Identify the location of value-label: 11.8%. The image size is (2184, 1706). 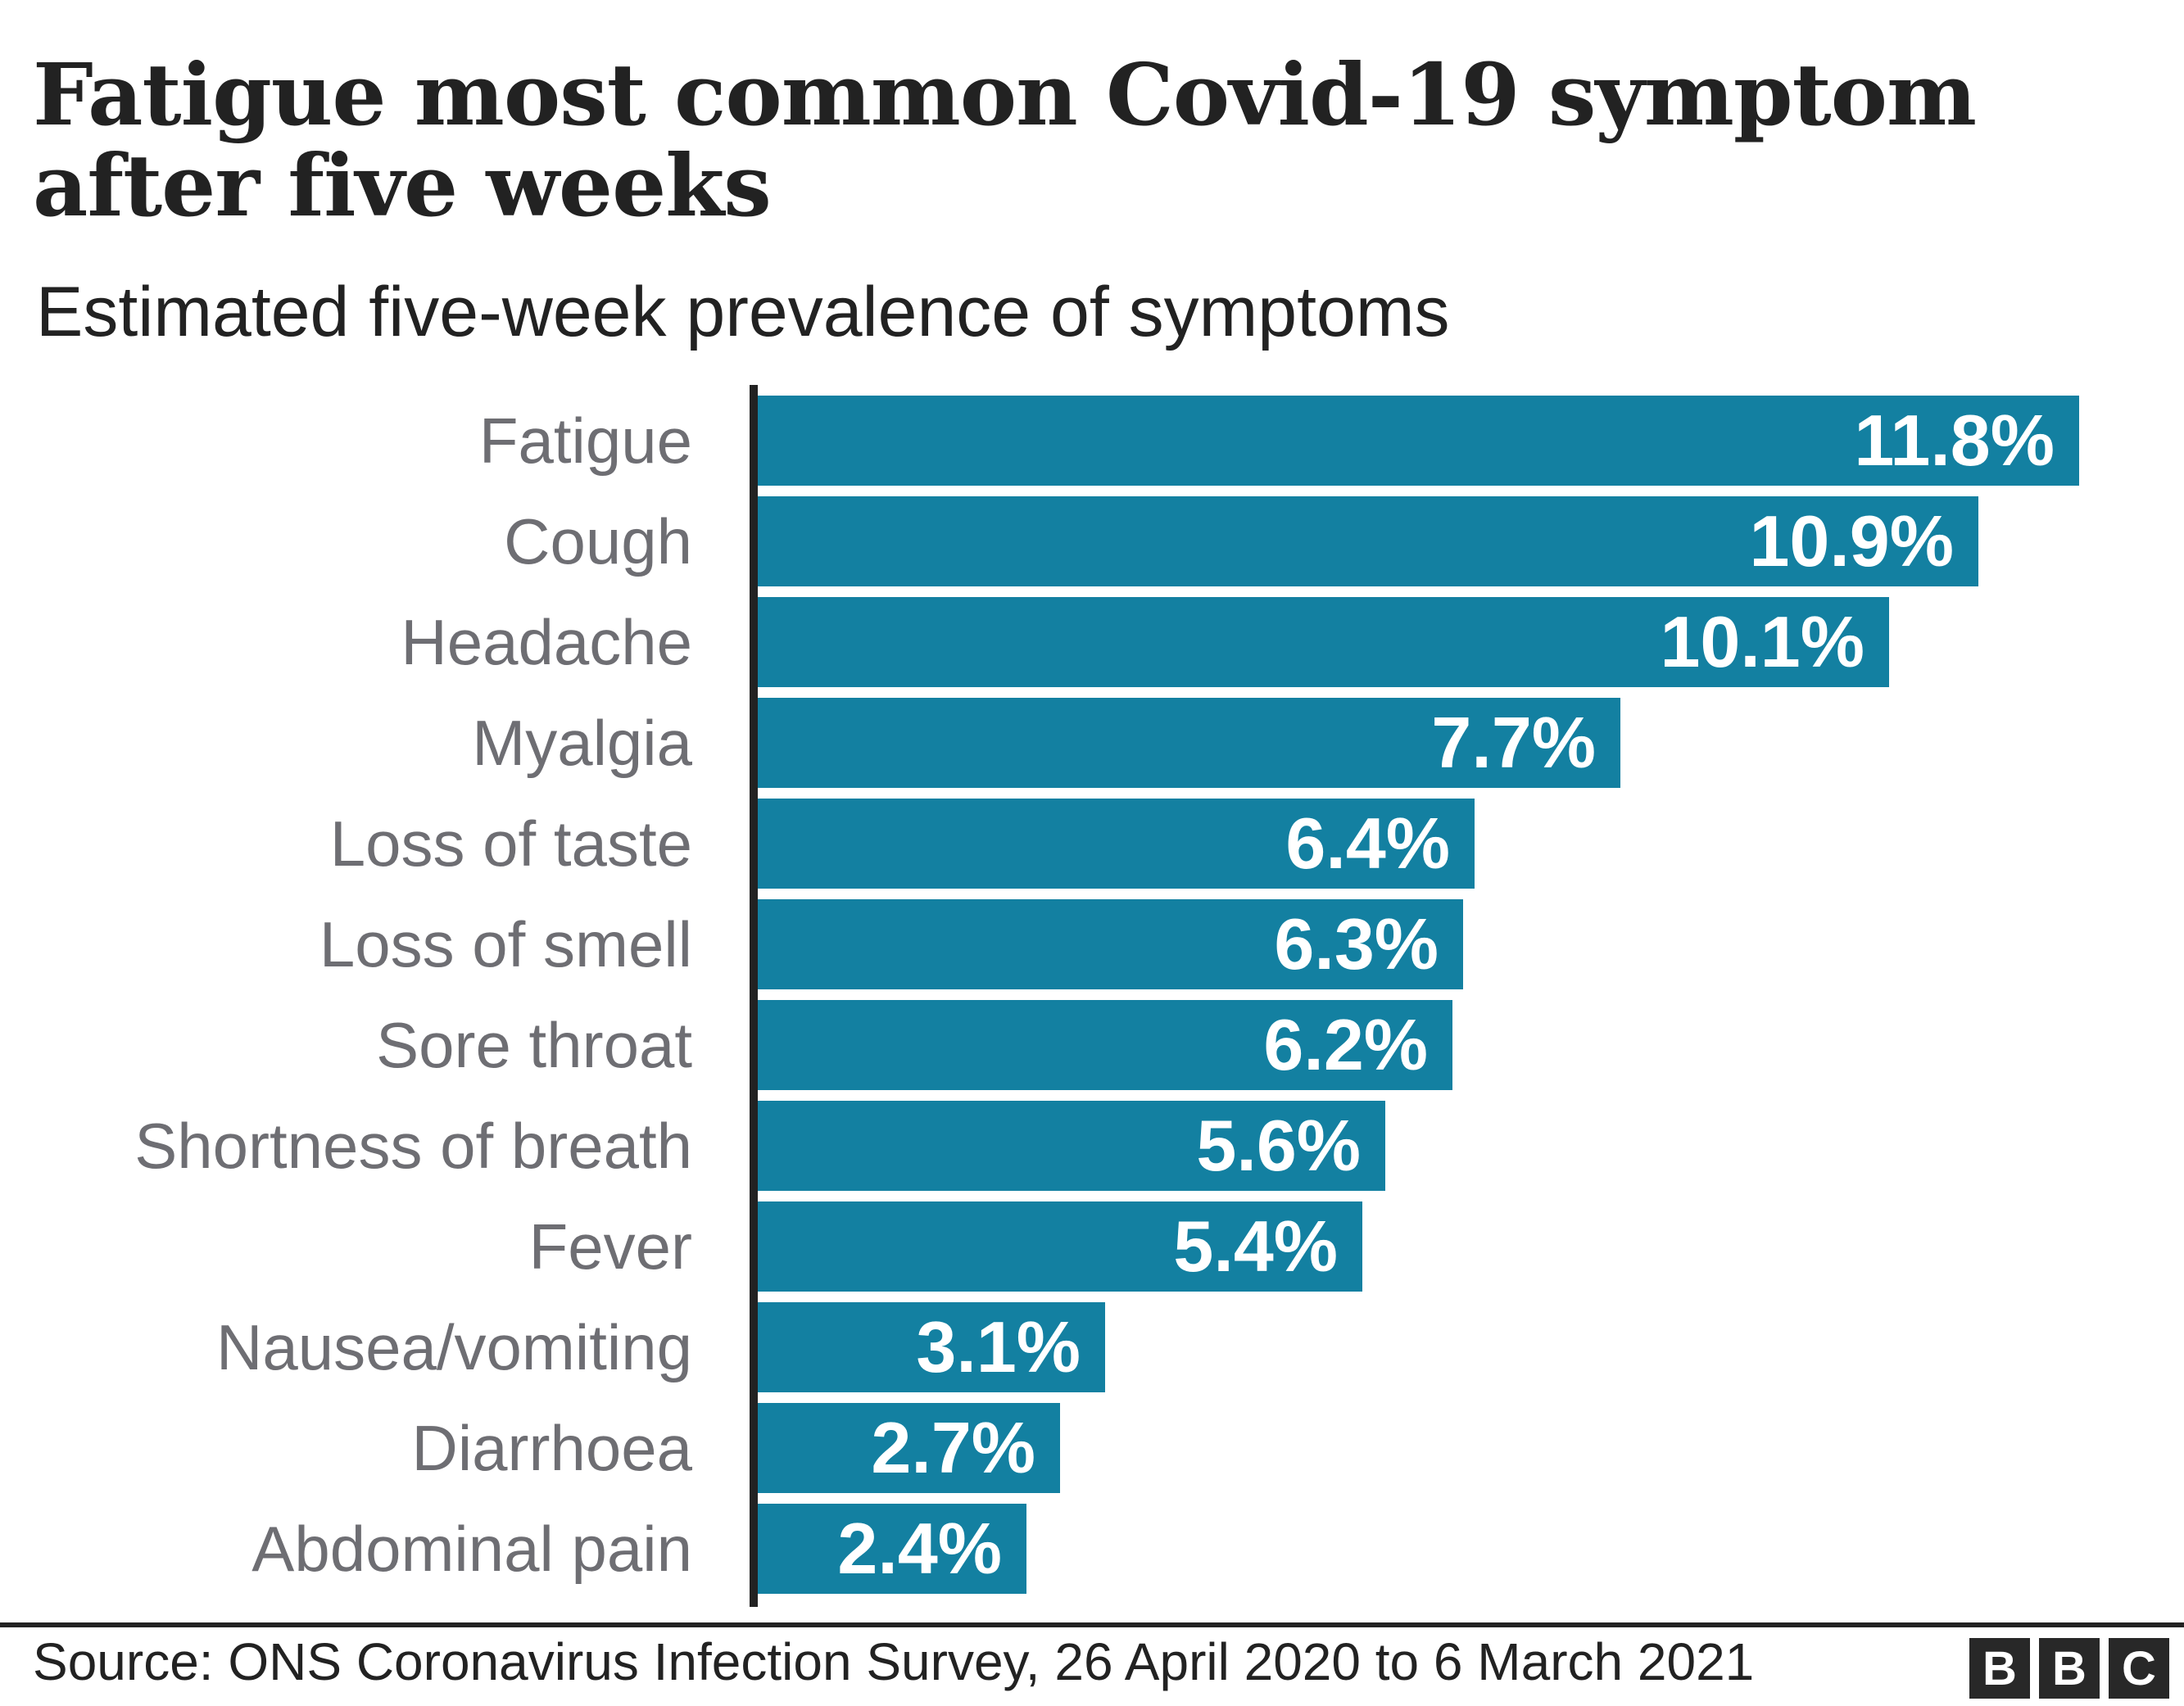
(1955, 440).